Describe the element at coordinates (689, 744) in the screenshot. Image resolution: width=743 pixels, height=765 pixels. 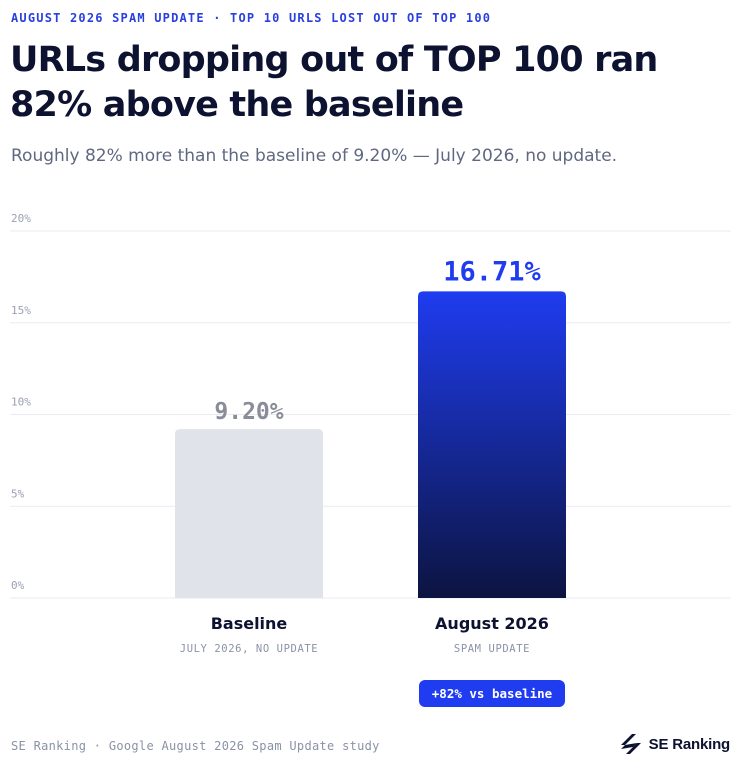
I see `brand-name: SE Ranking` at that location.